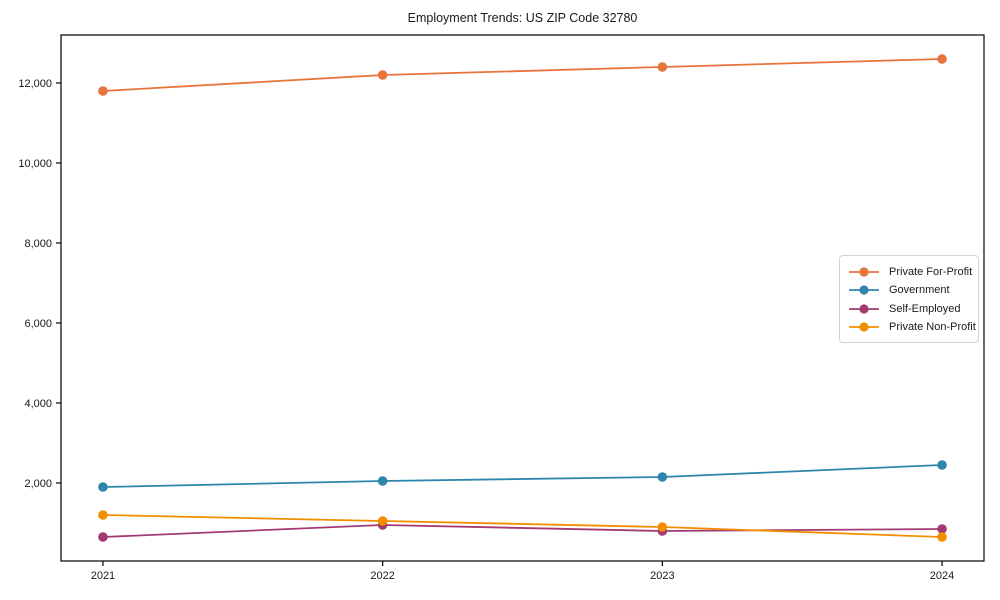 This screenshot has height=600, width=1000. I want to click on x-tick-label: 2021, so click(103, 576).